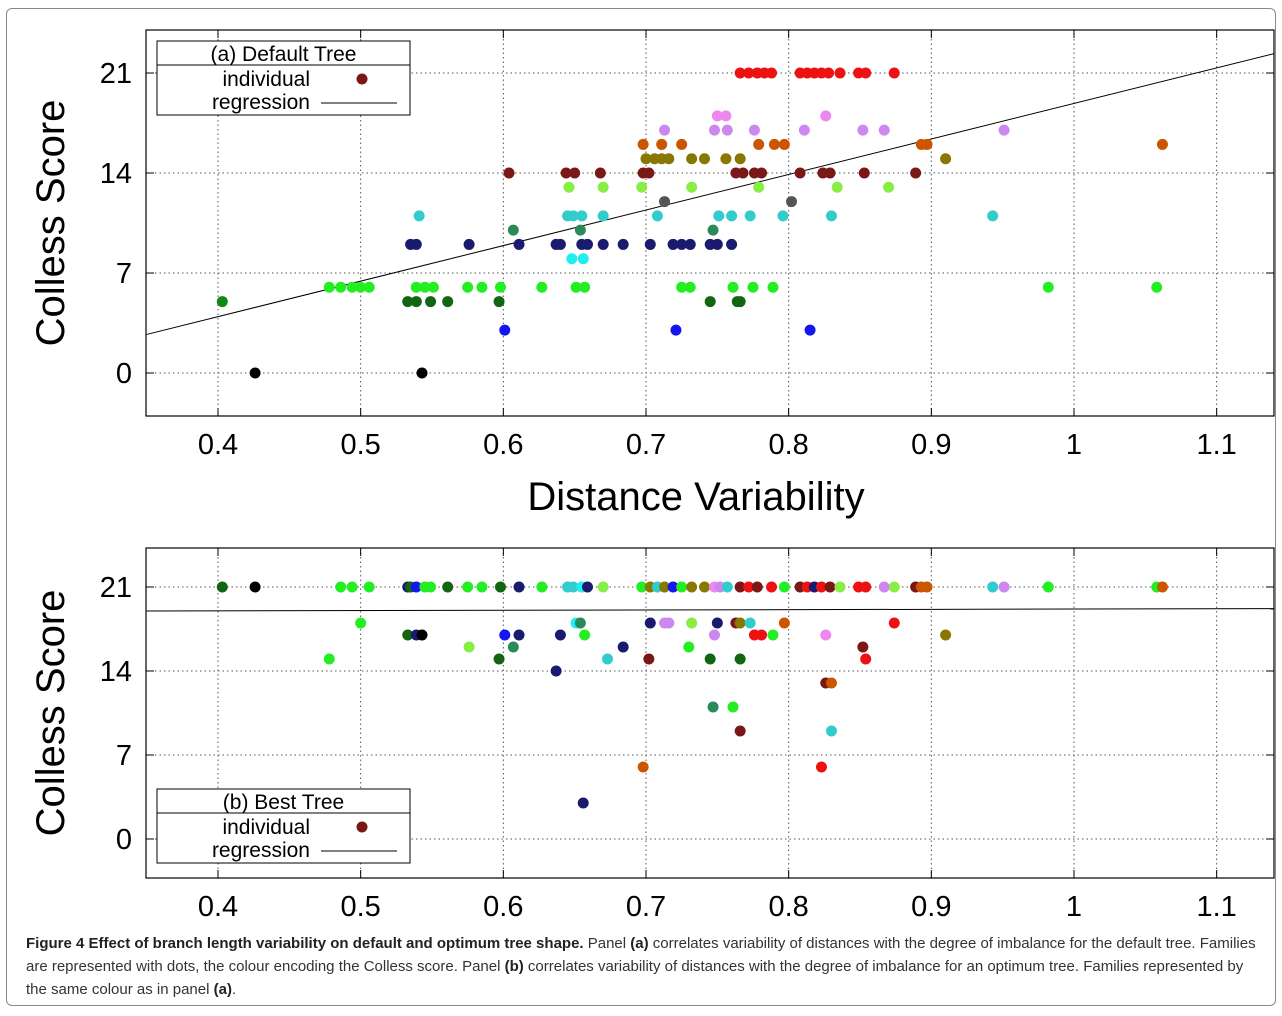 The width and height of the screenshot is (1282, 1016). I want to click on x-tick-label: 0.6, so click(503, 907).